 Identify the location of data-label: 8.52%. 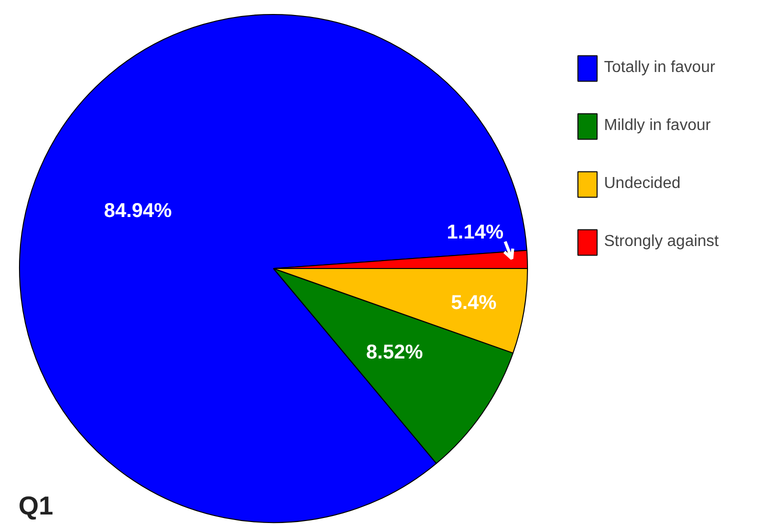
(395, 353).